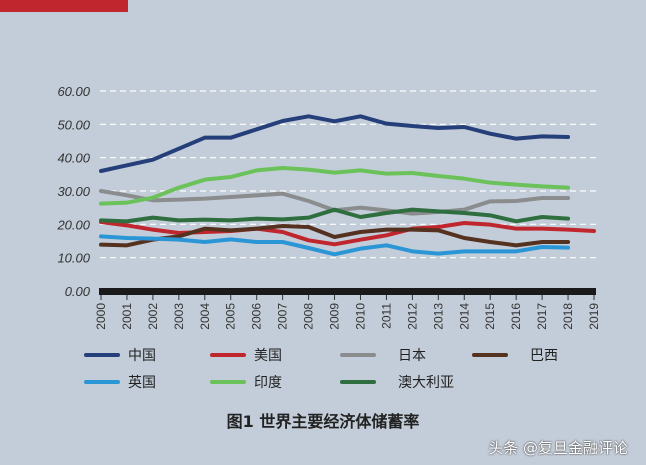  I want to click on y-tick-label: 0.00, so click(78, 291).